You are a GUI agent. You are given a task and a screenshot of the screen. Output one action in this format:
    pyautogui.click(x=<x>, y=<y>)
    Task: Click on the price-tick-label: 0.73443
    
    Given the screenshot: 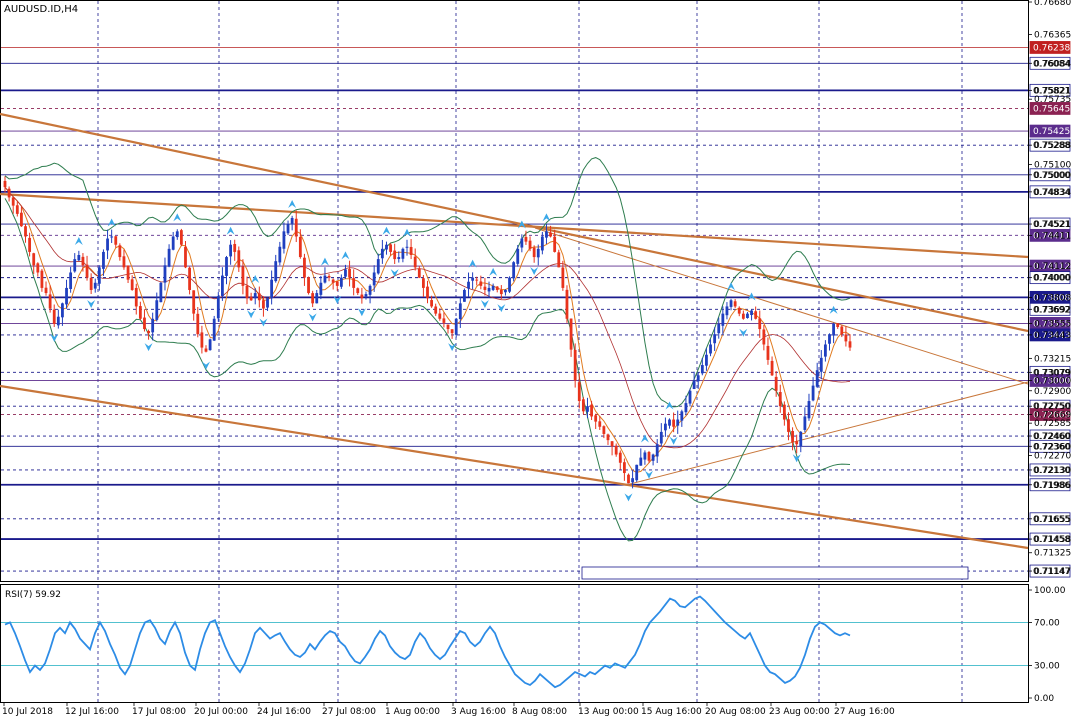 What is the action you would take?
    pyautogui.click(x=1052, y=336)
    